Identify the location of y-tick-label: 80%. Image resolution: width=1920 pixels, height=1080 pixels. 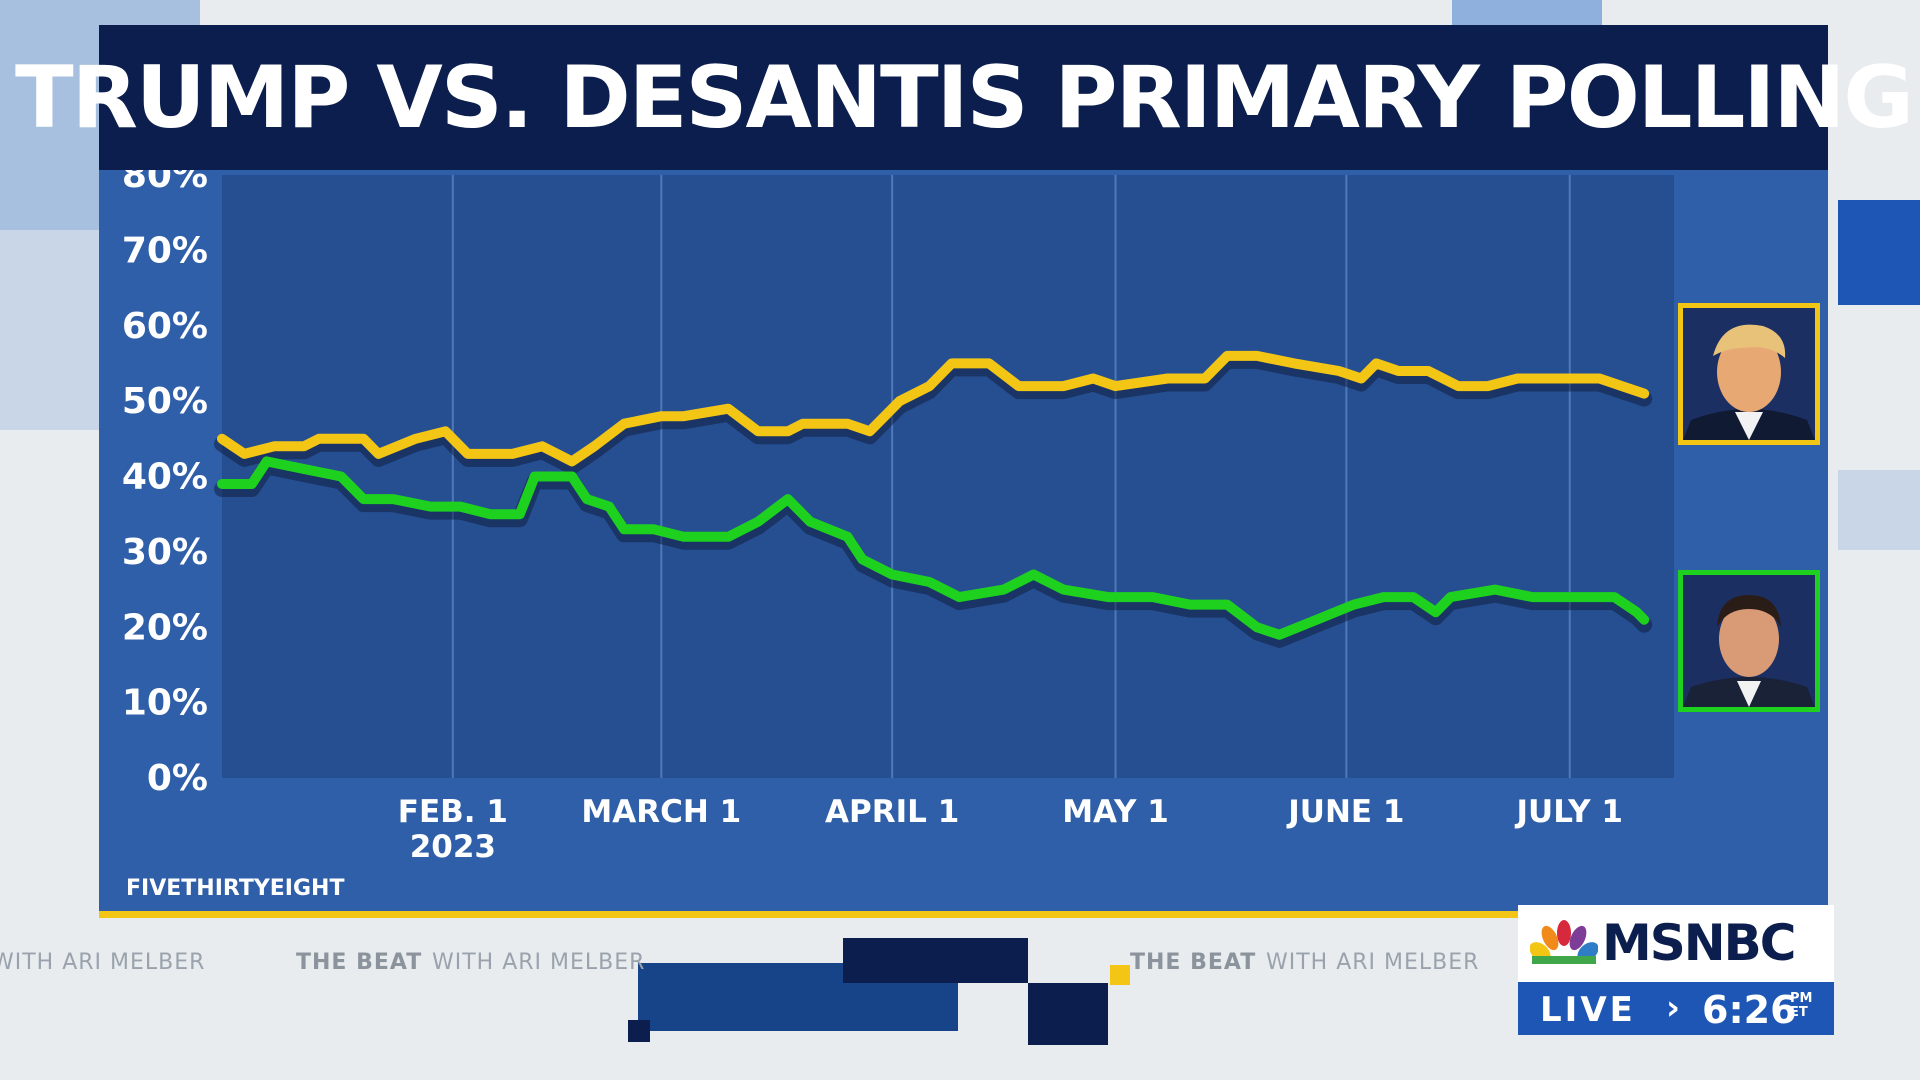
(165, 183).